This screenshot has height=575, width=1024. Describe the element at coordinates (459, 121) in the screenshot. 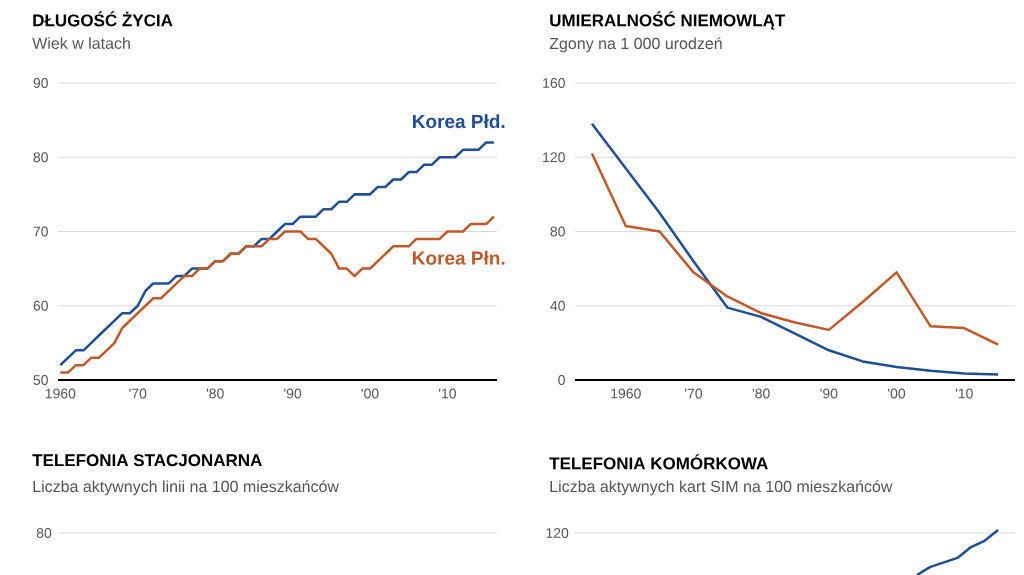

I see `series-label: Korea Płd.` at that location.